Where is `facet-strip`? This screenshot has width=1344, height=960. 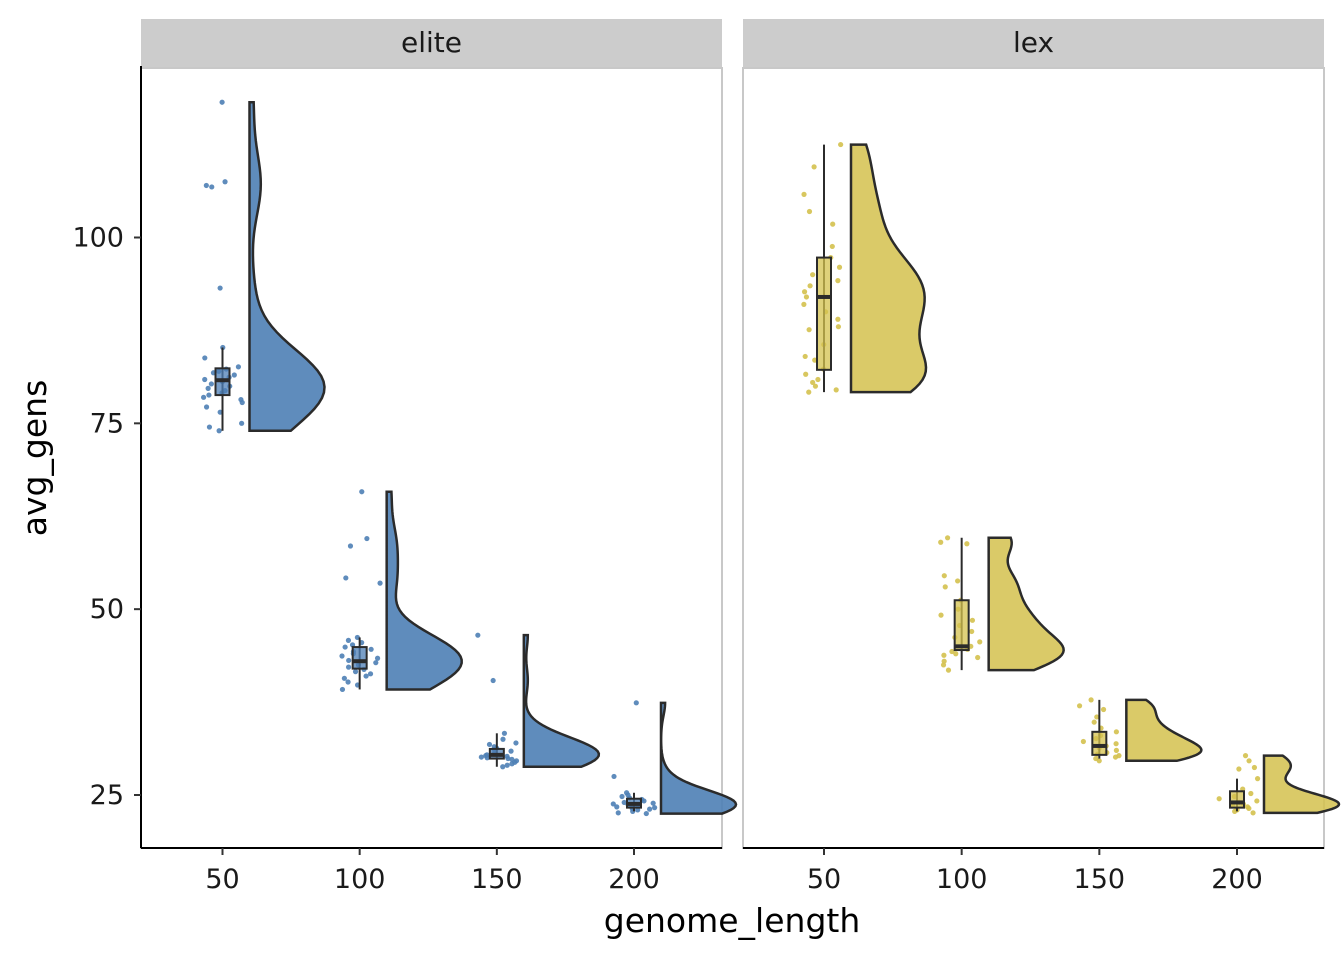
facet-strip is located at coordinates (431, 43).